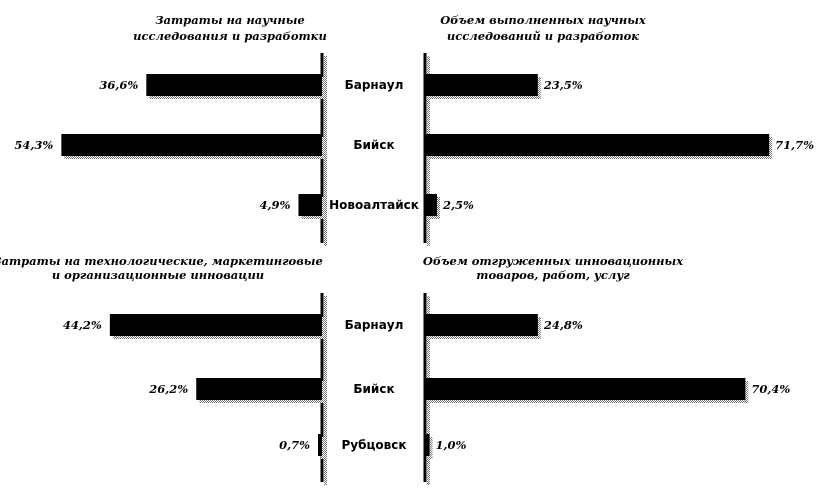 This screenshot has height=490, width=828. Describe the element at coordinates (374, 205) in the screenshot. I see `category-label: Новоалтайск` at that location.